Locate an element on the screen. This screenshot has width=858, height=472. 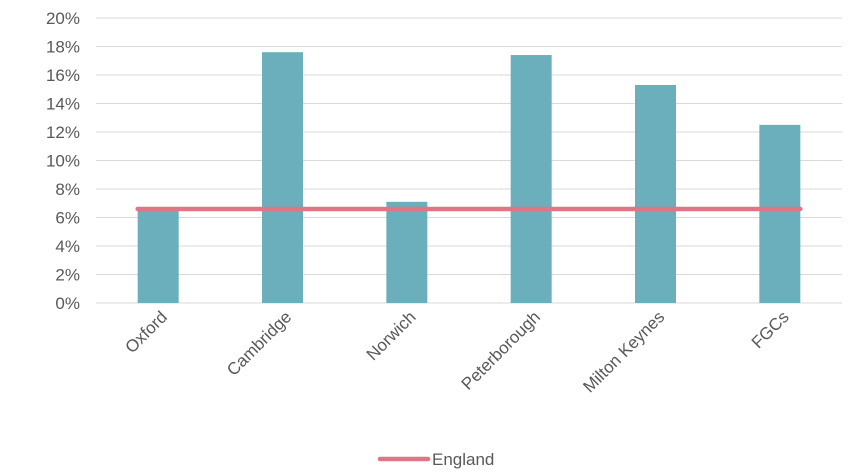
bar-peterborough is located at coordinates (531, 179).